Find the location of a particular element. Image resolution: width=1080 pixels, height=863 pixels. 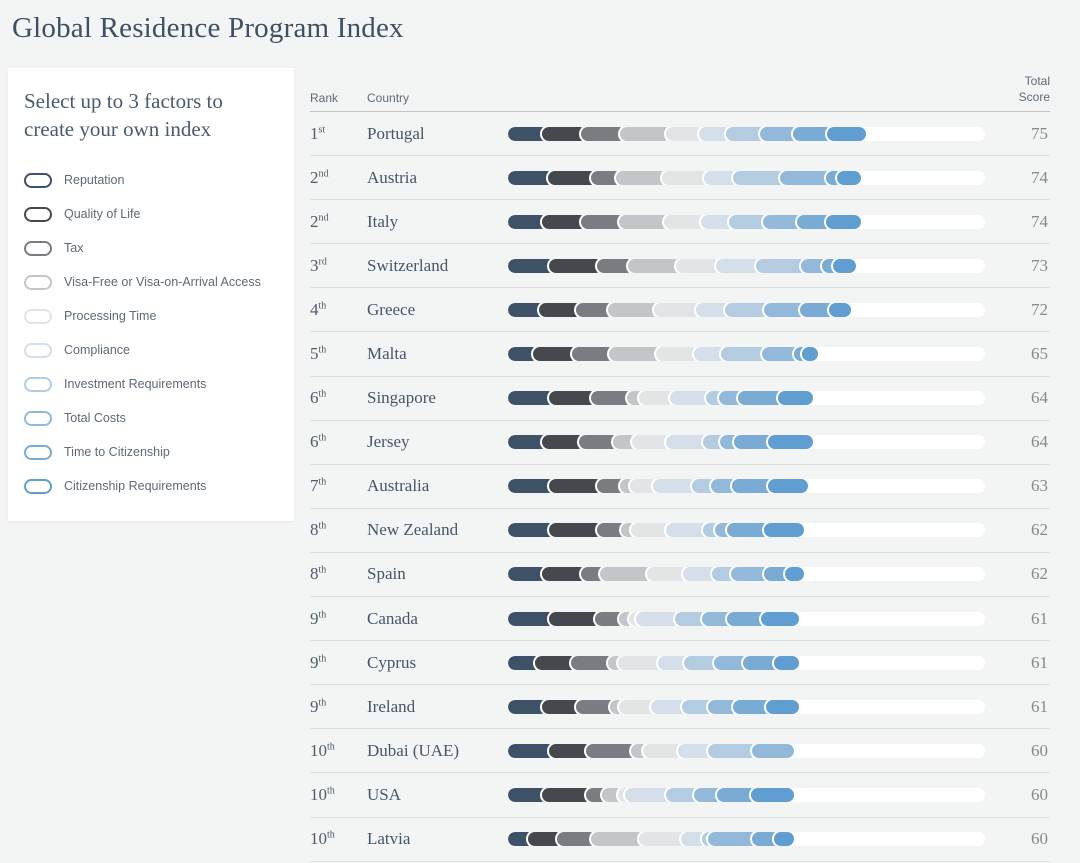

country-cell: USA is located at coordinates (384, 794).